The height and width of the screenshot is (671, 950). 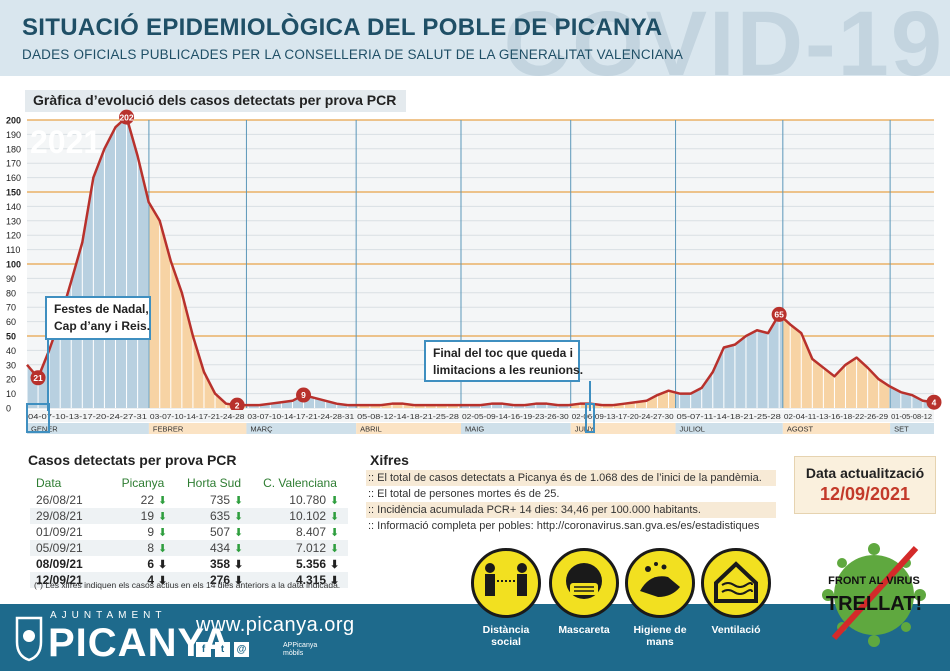 What do you see at coordinates (11, 337) in the screenshot?
I see `y-tick-label: 50` at bounding box center [11, 337].